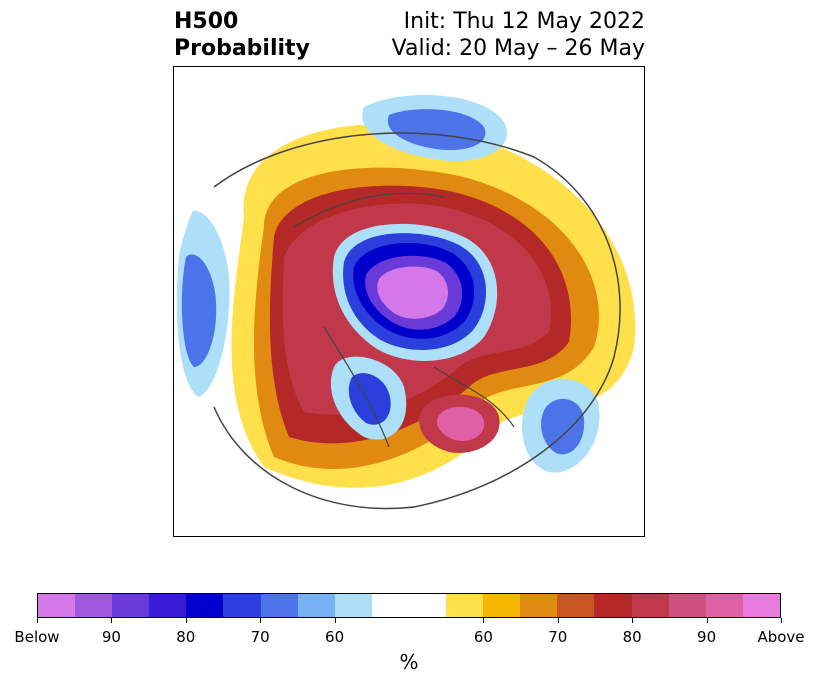  What do you see at coordinates (404, 320) in the screenshot?
I see `coastline-inner` at bounding box center [404, 320].